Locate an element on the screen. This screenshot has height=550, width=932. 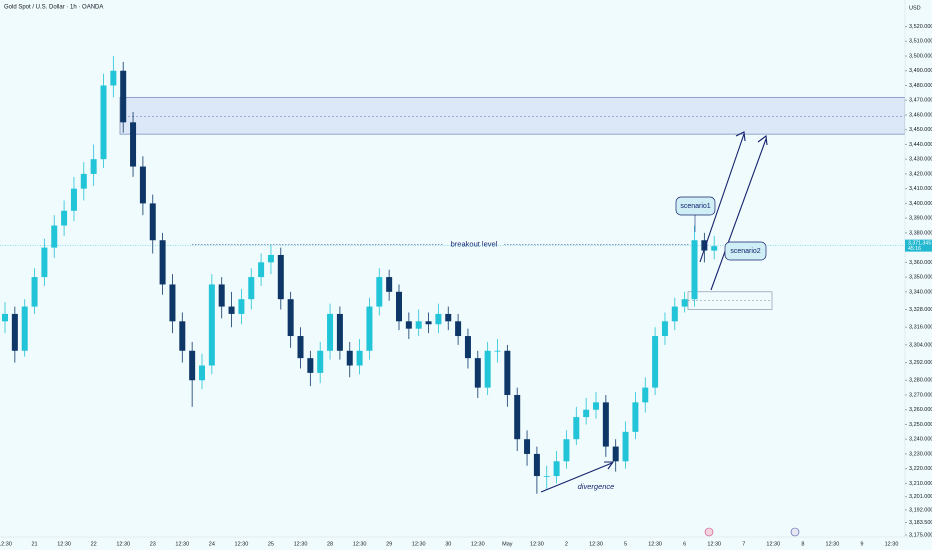
y-tick-label: 3,260.000 is located at coordinates (920, 410).